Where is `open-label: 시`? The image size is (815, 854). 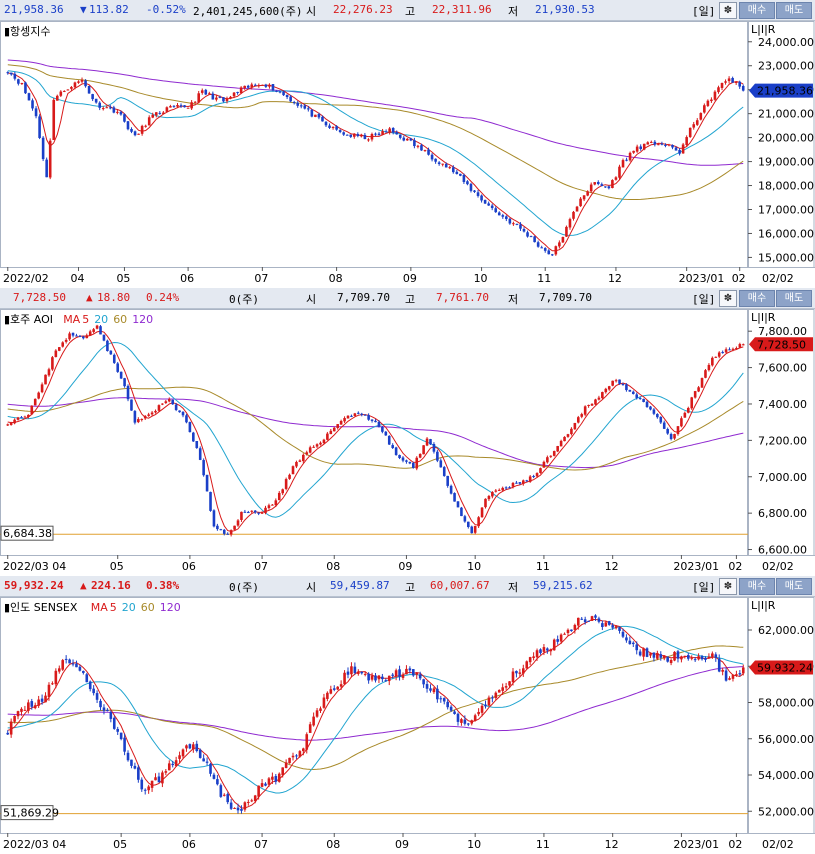
open-label: 시 is located at coordinates (311, 299).